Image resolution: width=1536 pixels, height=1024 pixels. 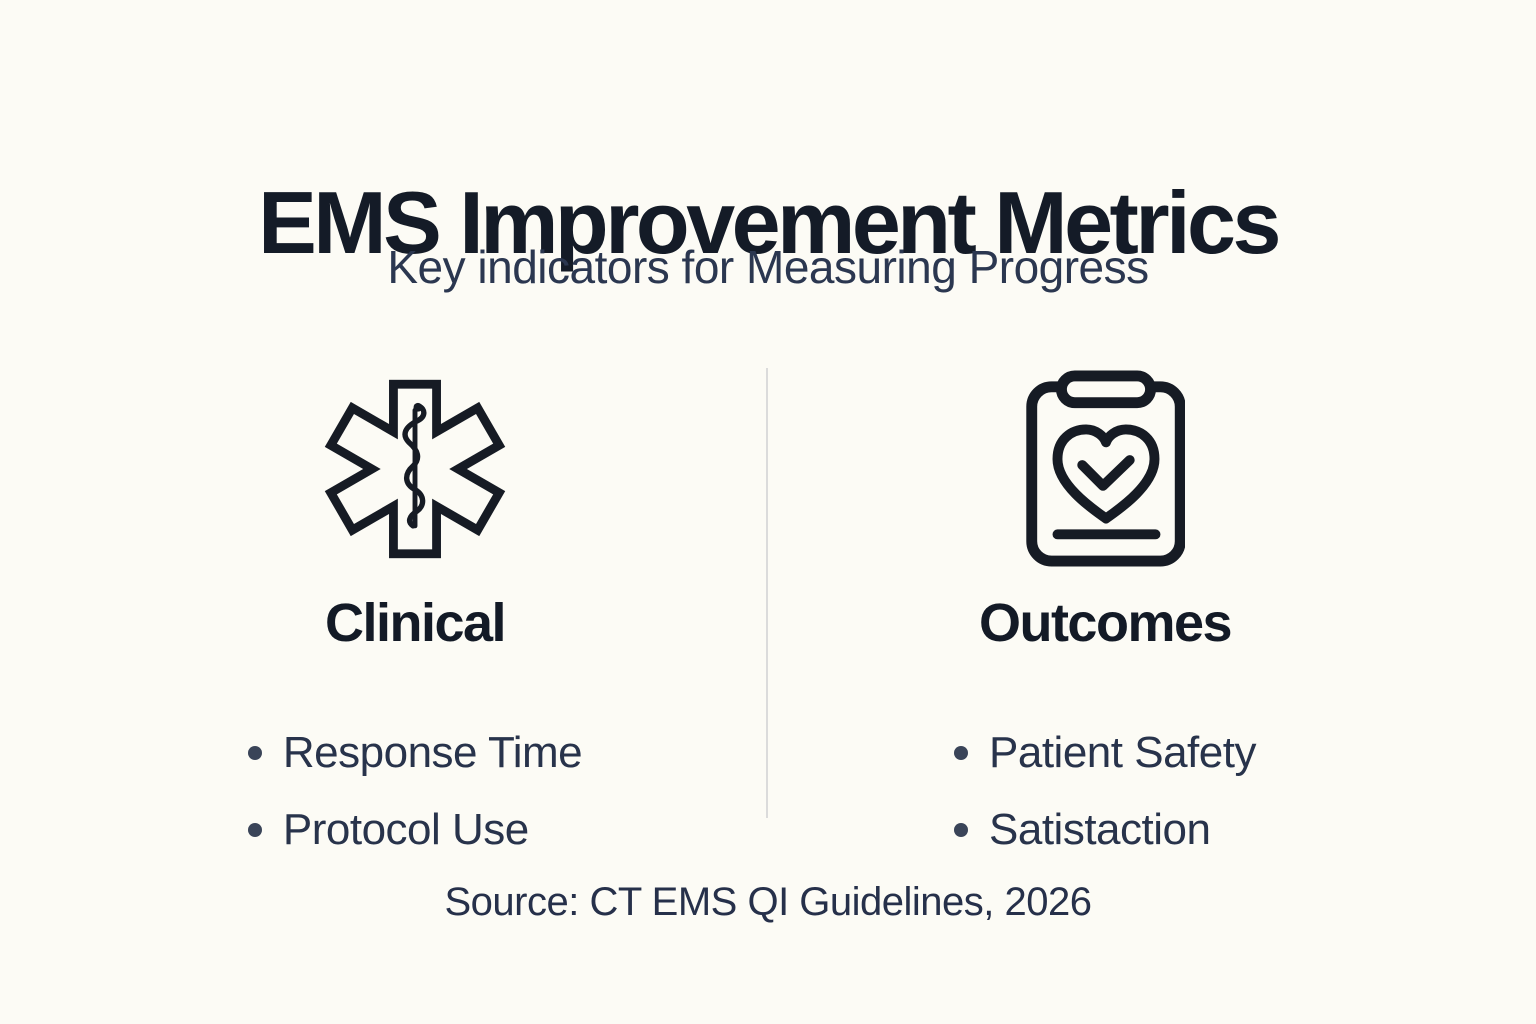 I want to click on star-of-life-icon, so click(x=415, y=471).